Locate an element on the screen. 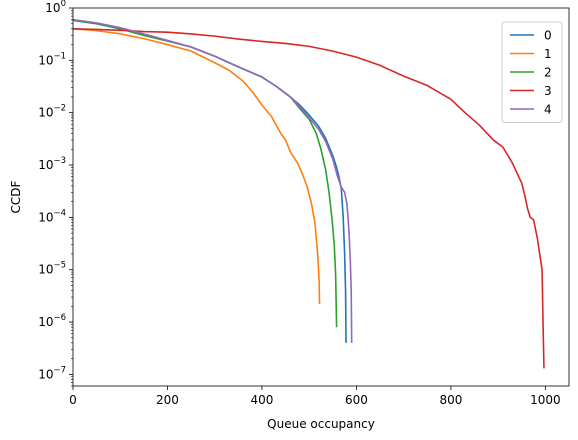 This screenshot has height=440, width=578. y-axis-label: CCDF is located at coordinates (16, 196).